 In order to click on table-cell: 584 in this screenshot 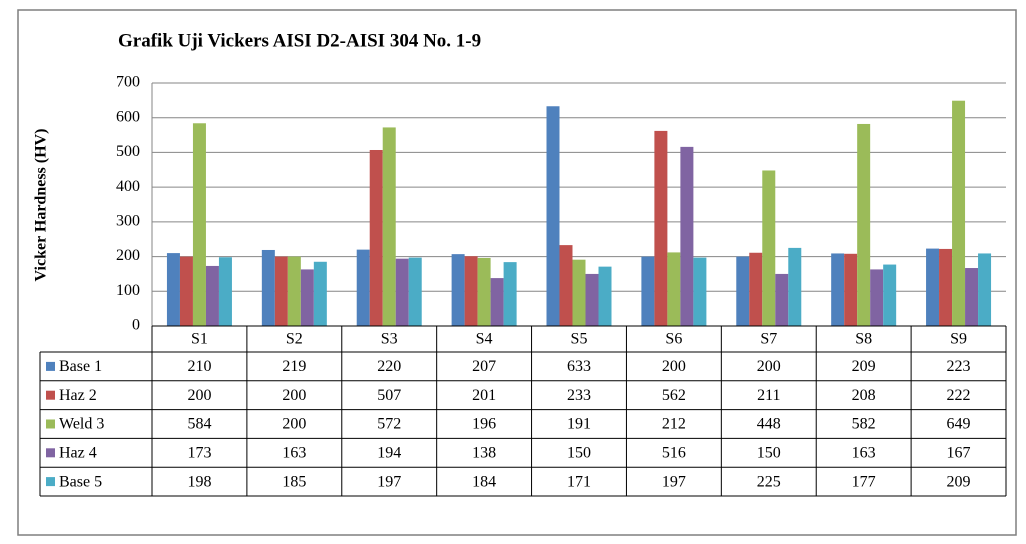, I will do `click(199, 424)`.